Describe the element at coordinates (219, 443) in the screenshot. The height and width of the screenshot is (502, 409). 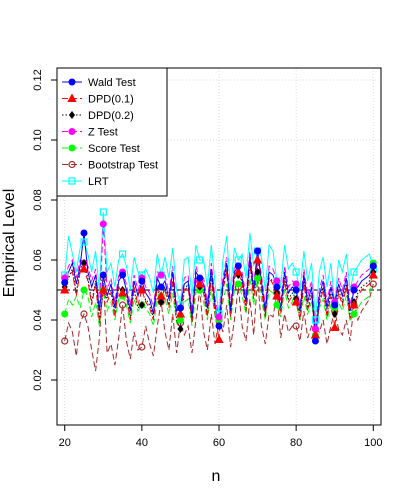
I see `x-tick-label: 60` at that location.